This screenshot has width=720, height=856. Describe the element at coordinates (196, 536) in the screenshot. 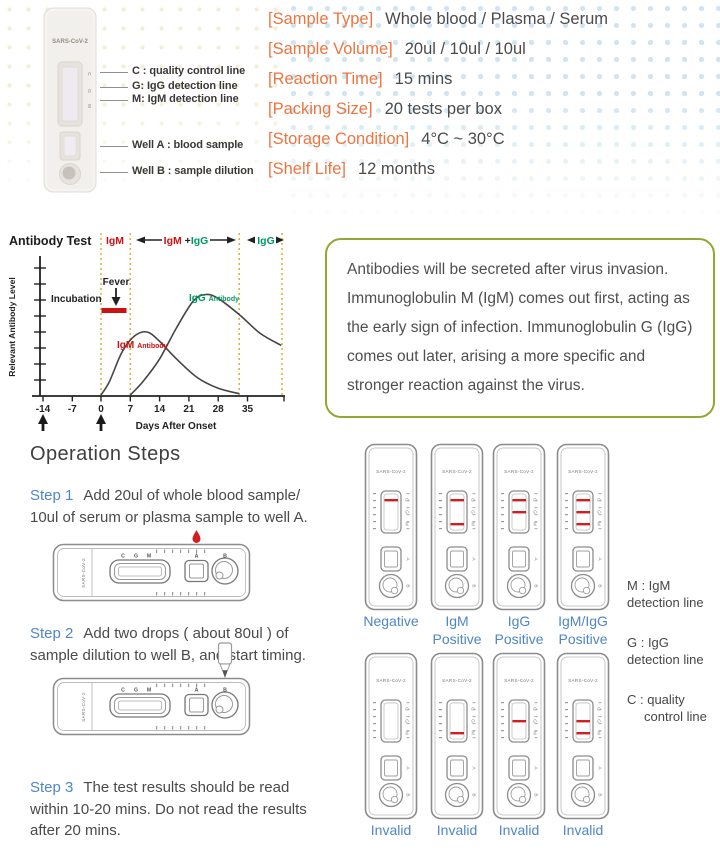

I see `blood-drop-icon` at that location.